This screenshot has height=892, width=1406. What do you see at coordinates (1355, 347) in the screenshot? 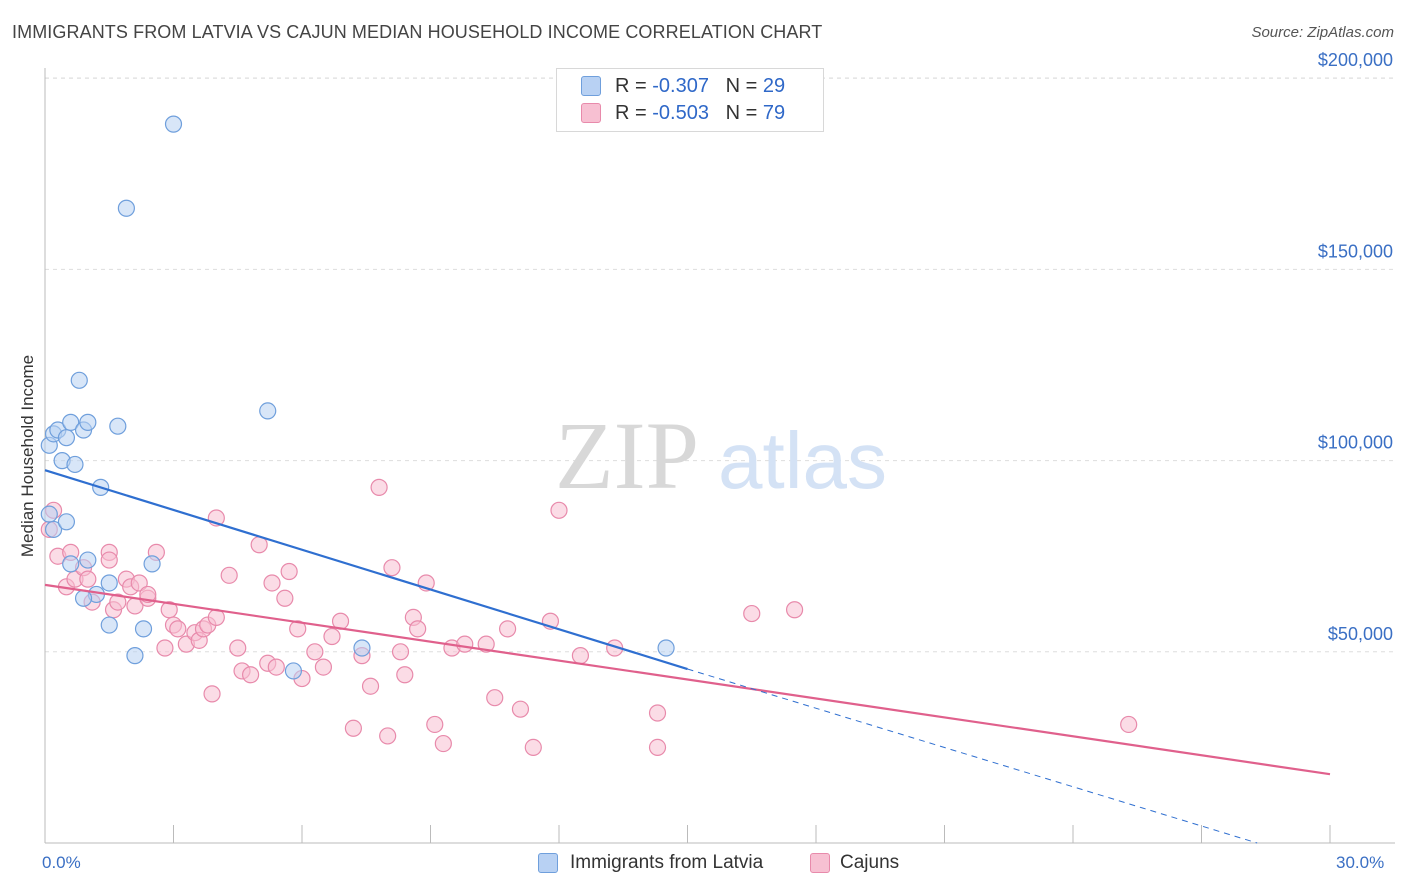
I see `y-tick-labels: $50,000 $100,000 $150,000 $200,000` at bounding box center [1355, 347].